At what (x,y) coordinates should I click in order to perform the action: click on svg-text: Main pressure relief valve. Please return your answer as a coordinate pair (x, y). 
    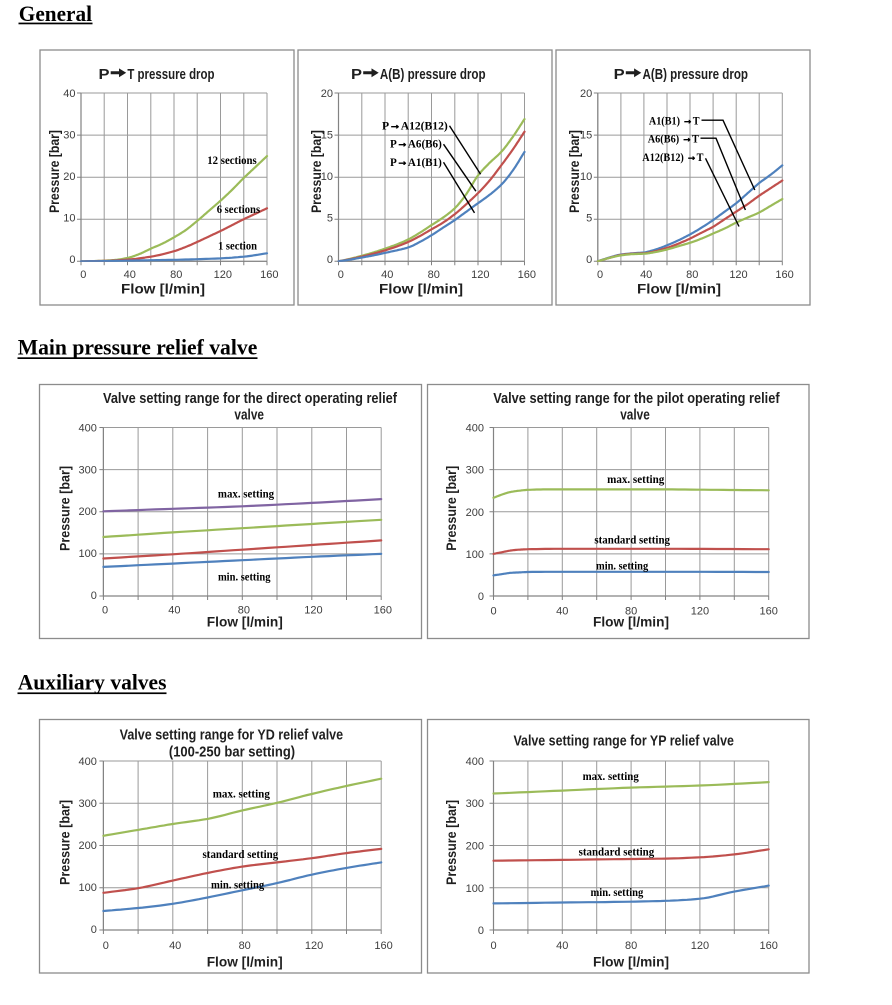
    Looking at the image, I should click on (138, 346).